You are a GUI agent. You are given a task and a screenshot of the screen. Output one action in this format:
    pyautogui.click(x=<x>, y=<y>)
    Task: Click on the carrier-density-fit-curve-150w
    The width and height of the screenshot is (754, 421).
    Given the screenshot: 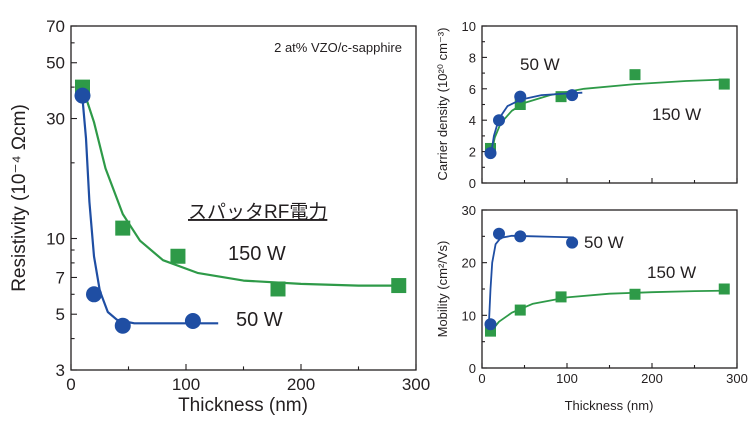 What is the action you would take?
    pyautogui.click(x=609, y=118)
    